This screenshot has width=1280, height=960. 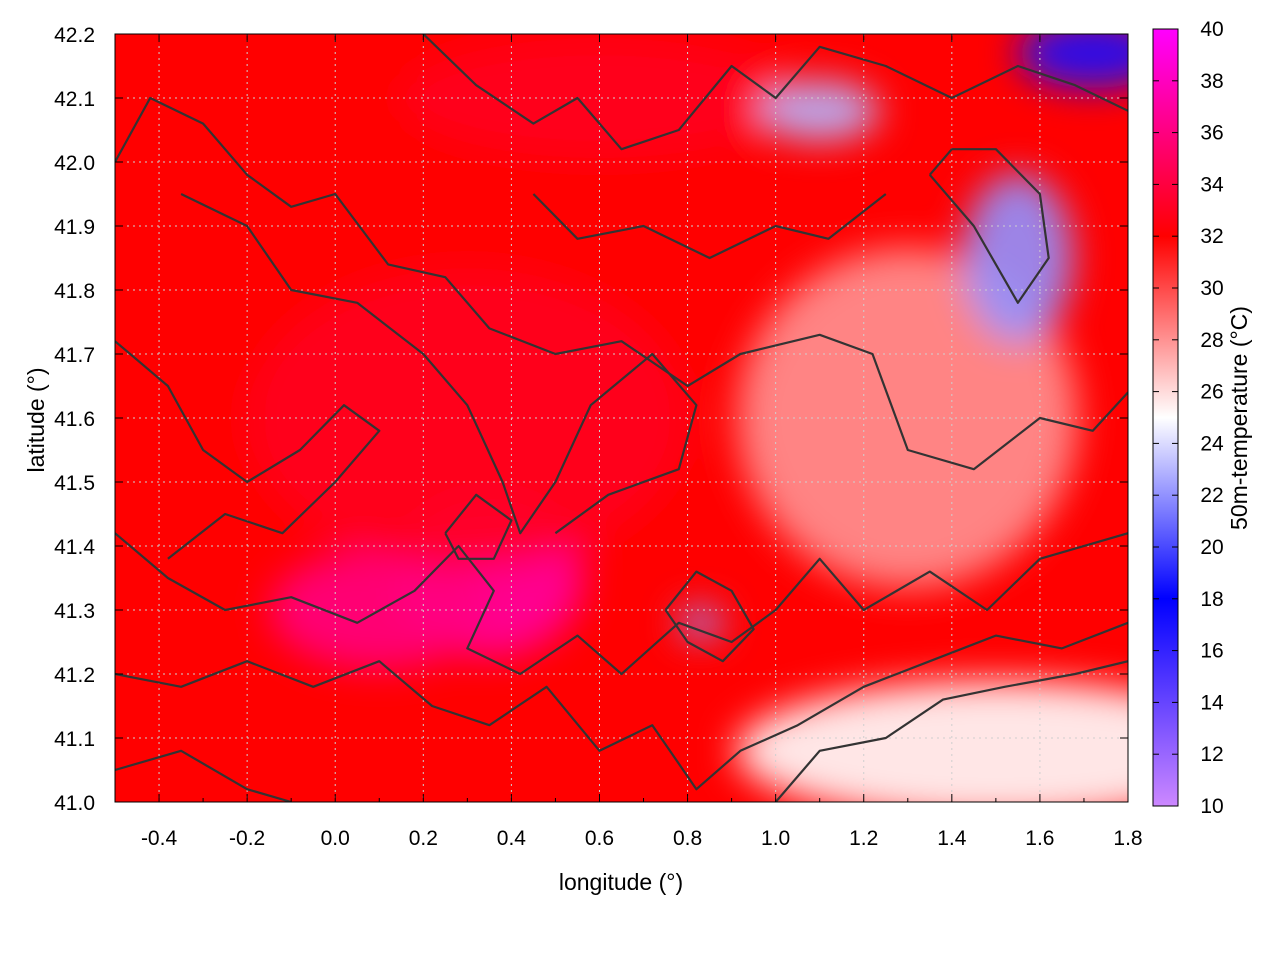 I want to click on y-tick-label: 41.0, so click(x=74, y=803).